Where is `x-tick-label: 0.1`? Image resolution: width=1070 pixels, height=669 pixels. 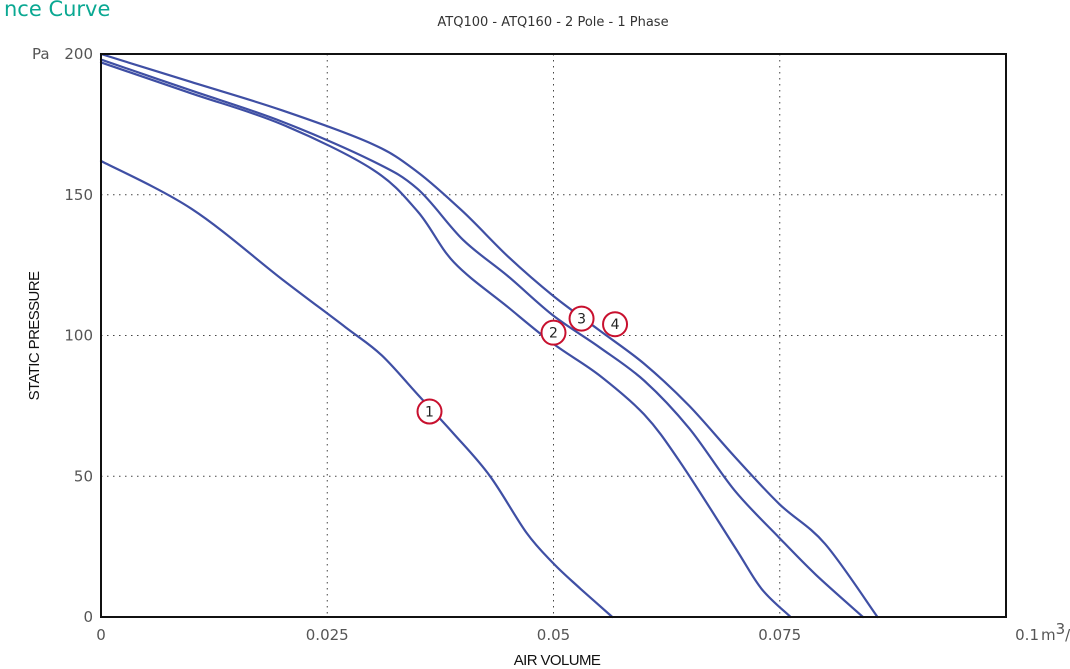 x-tick-label: 0.1 is located at coordinates (1027, 635).